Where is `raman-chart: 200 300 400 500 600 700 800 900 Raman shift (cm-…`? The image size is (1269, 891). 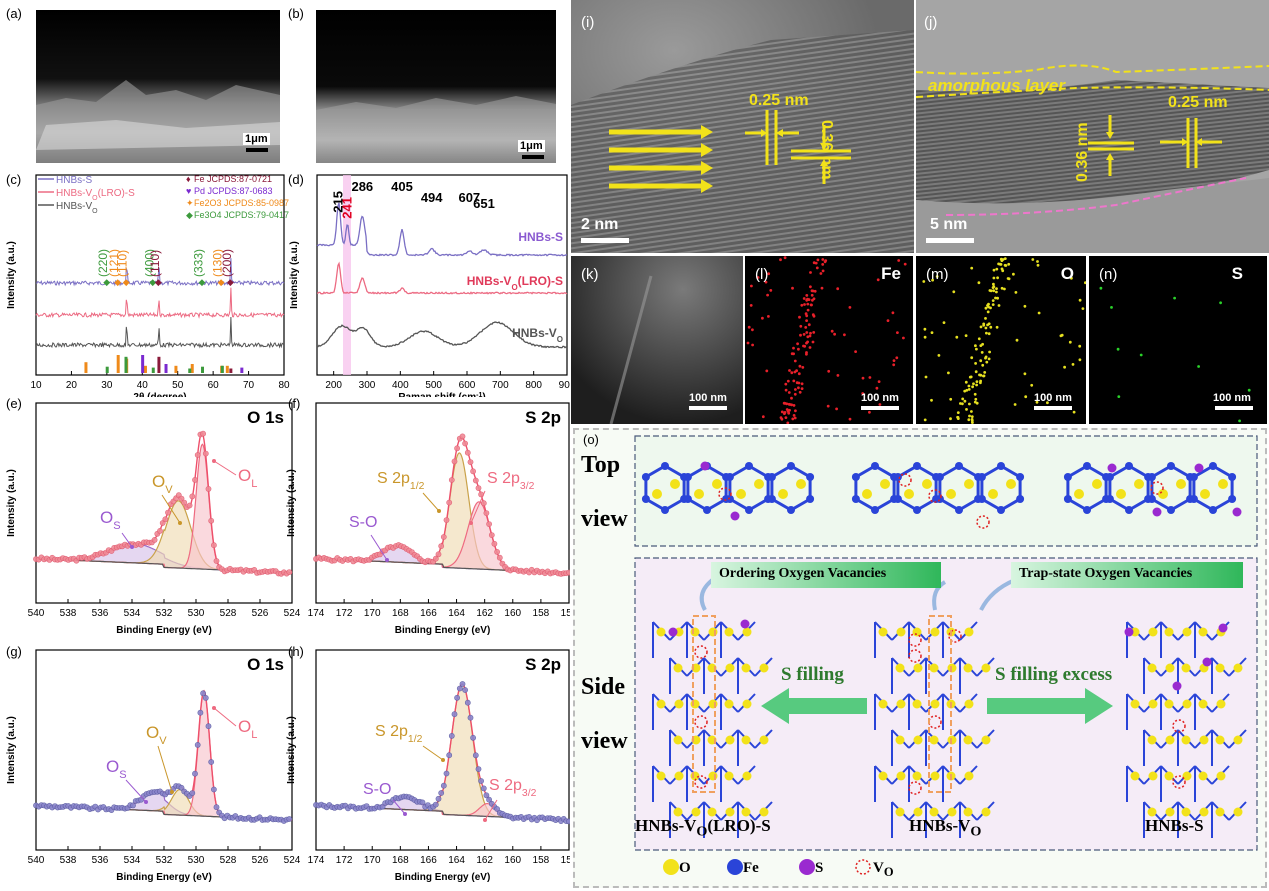
raman-chart: 200 300 400 500 600 700 800 900 Raman shift (cm-… is located at coordinates (429, 285).